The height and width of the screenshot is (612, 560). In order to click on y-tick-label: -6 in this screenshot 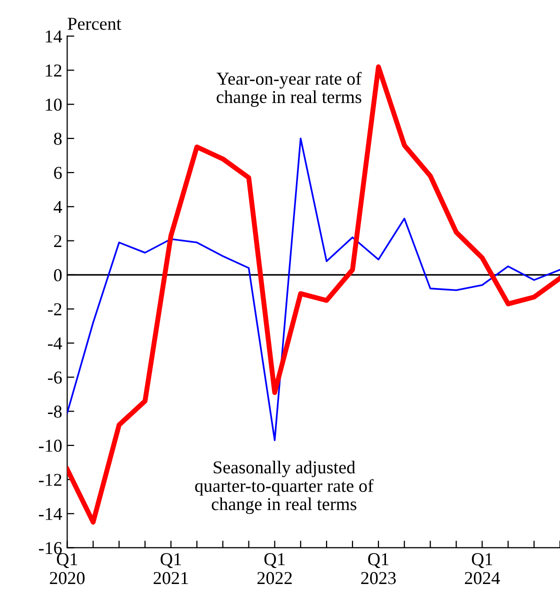, I will do `click(55, 378)`.